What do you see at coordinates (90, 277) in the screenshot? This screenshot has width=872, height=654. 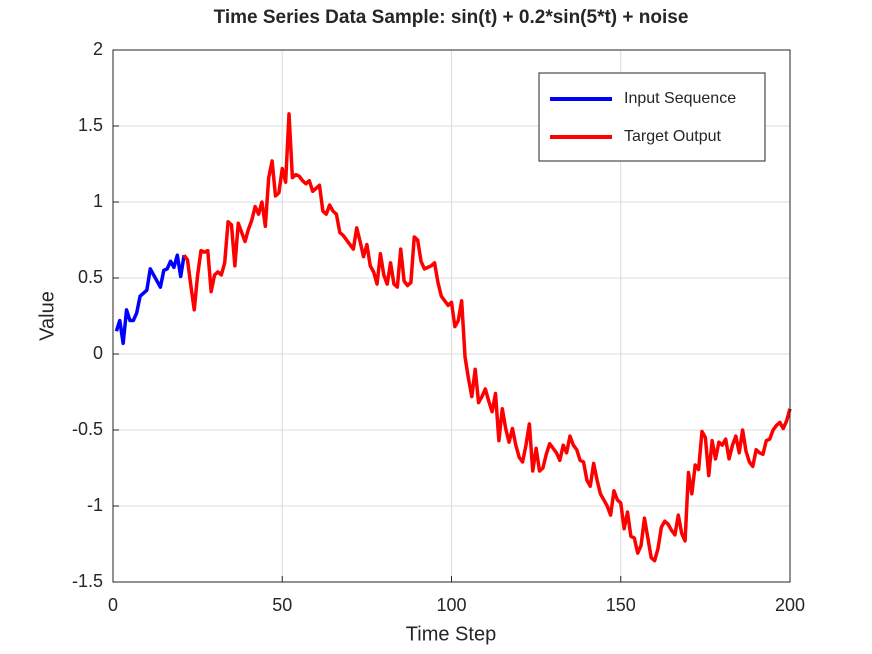 I see `y-tick-label: 0.5` at bounding box center [90, 277].